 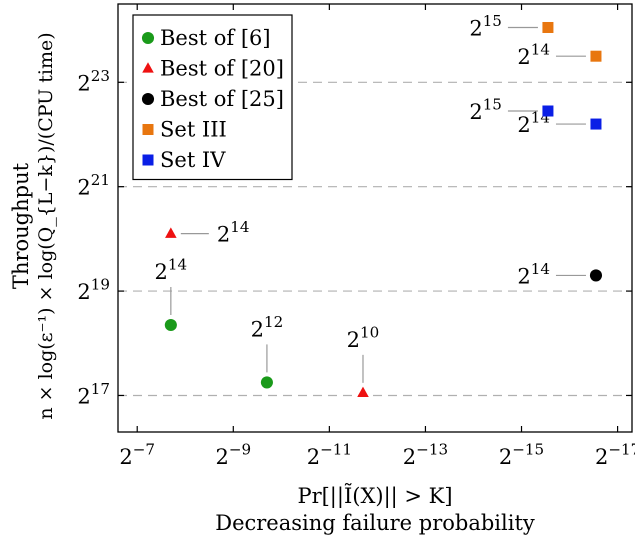 I want to click on series-0-point-0-label: 214, so click(x=171, y=270).